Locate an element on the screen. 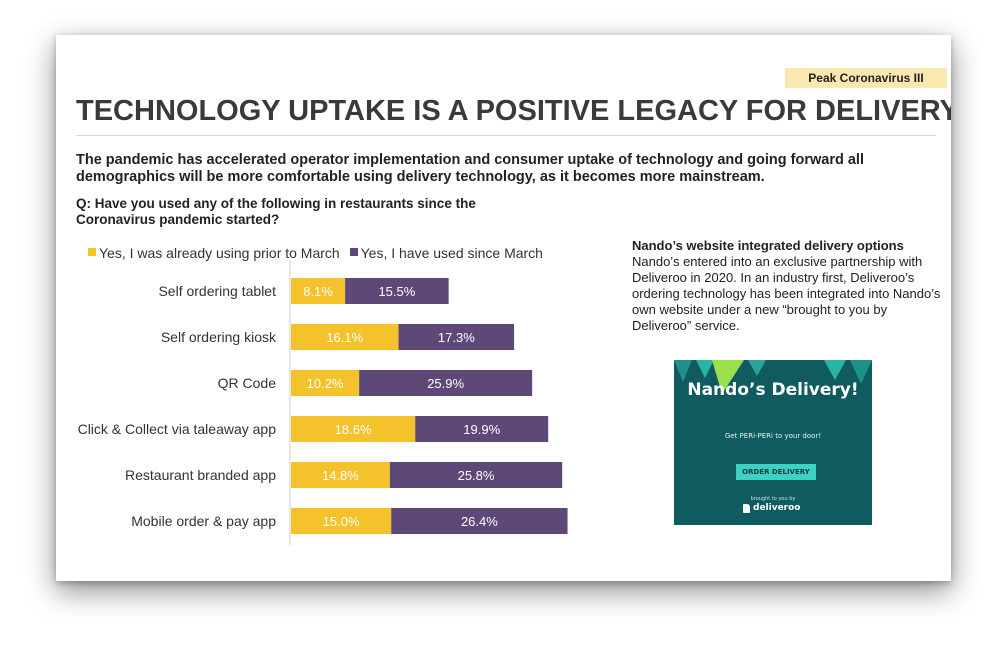 Image resolution: width=1000 pixels, height=647 pixels. data-label: 10.2% is located at coordinates (325, 383).